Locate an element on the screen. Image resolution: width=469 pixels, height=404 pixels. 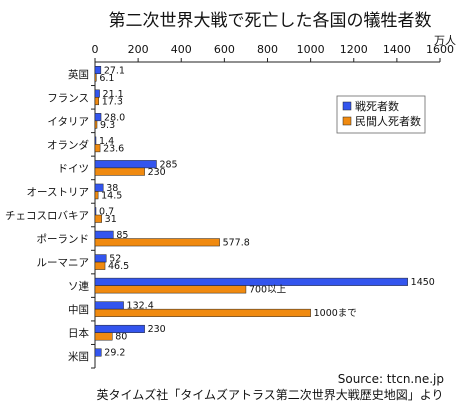
data-label: 577.8 is located at coordinates (236, 243).